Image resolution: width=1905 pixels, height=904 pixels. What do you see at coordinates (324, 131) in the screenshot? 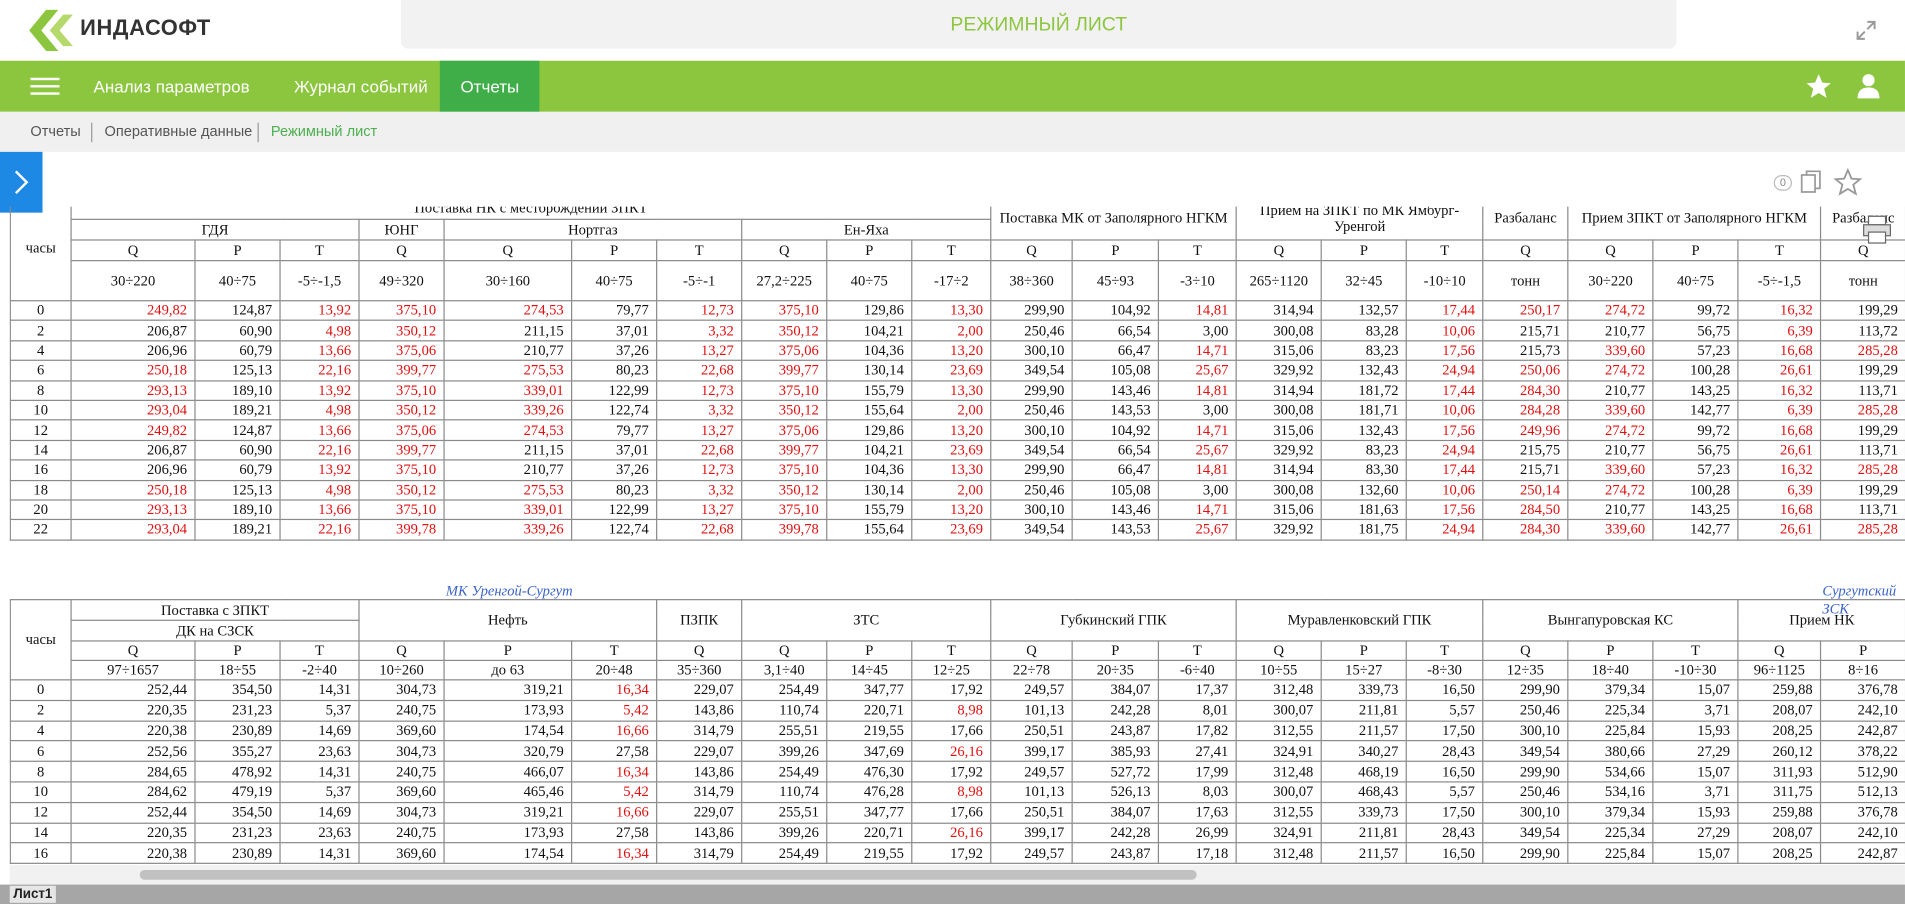
I see `breadcrumb: Режимный лист` at bounding box center [324, 131].